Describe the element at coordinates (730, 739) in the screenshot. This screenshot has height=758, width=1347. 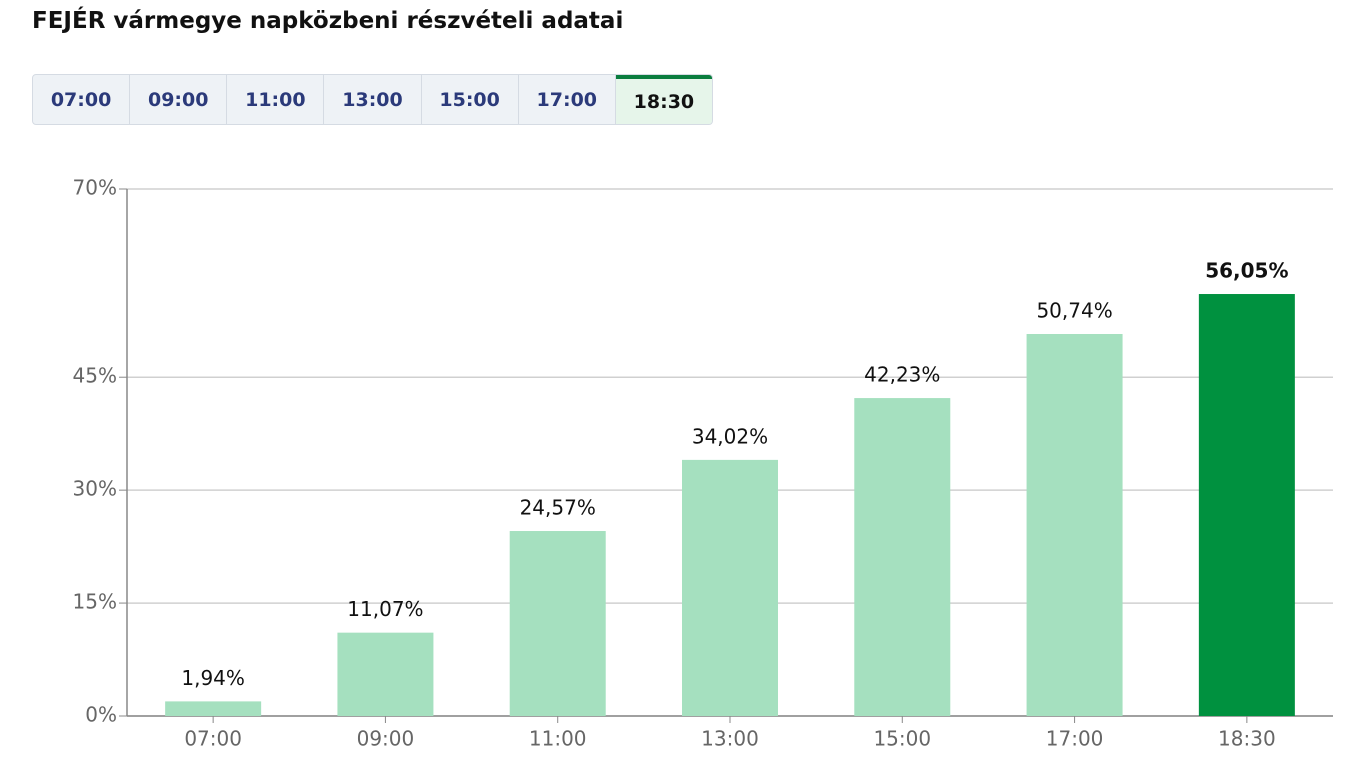
I see `x-tick-label: 13:00` at that location.